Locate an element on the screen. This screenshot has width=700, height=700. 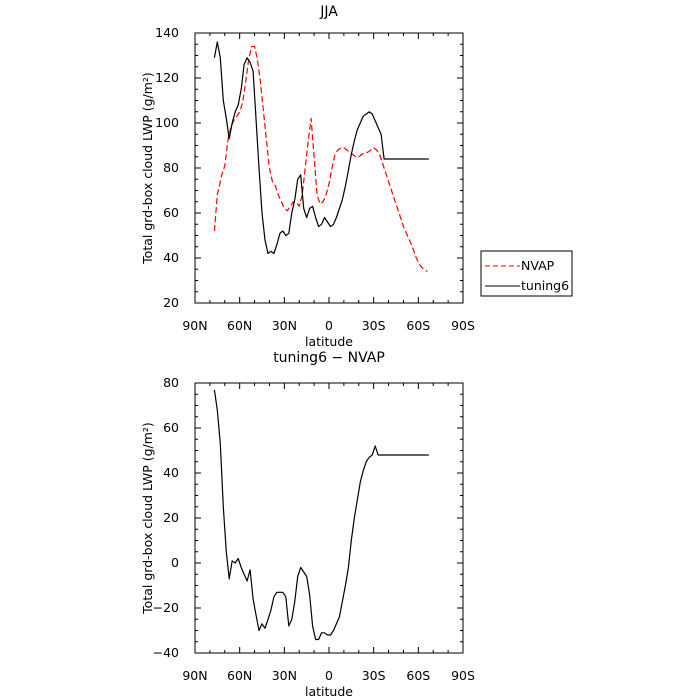
y-tick-label: −40 is located at coordinates (166, 652).